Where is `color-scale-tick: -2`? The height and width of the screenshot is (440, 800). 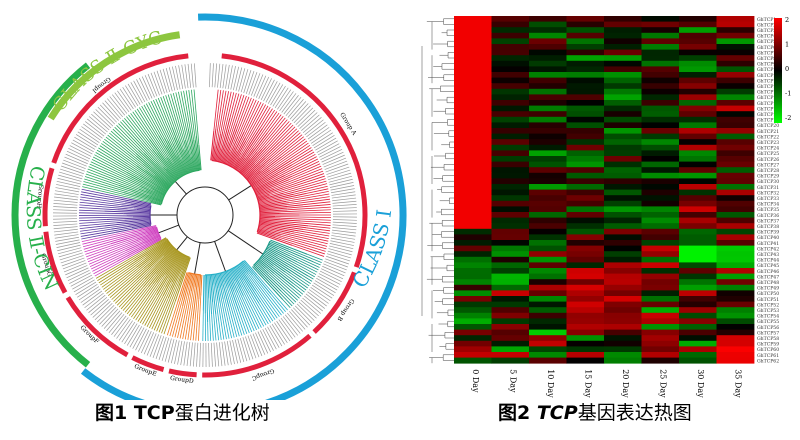 color-scale-tick: -2 is located at coordinates (788, 118).